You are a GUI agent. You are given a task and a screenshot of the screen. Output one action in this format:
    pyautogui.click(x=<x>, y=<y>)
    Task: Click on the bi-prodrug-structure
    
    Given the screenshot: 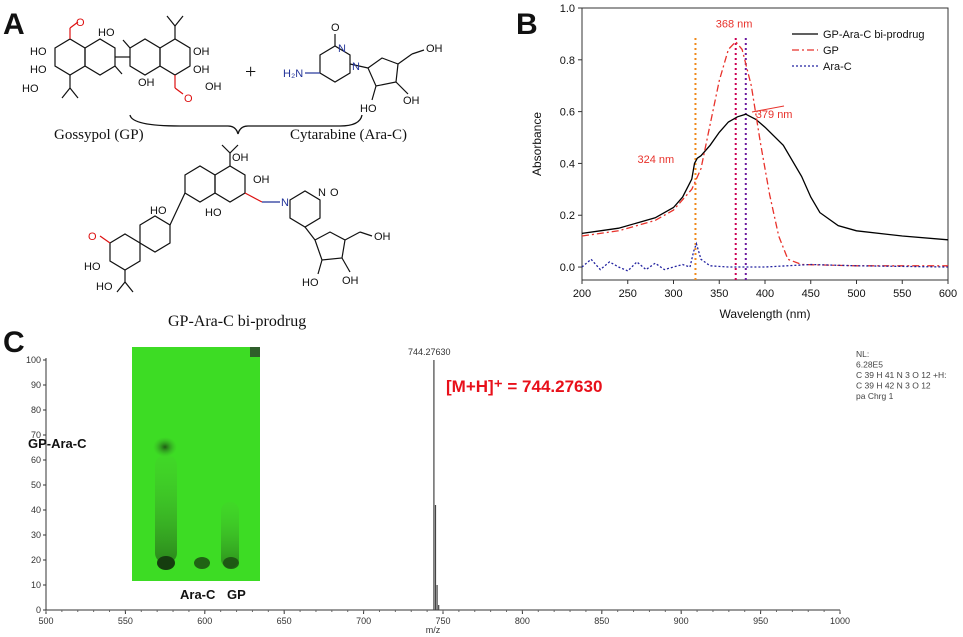 What is the action you would take?
    pyautogui.click(x=236, y=218)
    